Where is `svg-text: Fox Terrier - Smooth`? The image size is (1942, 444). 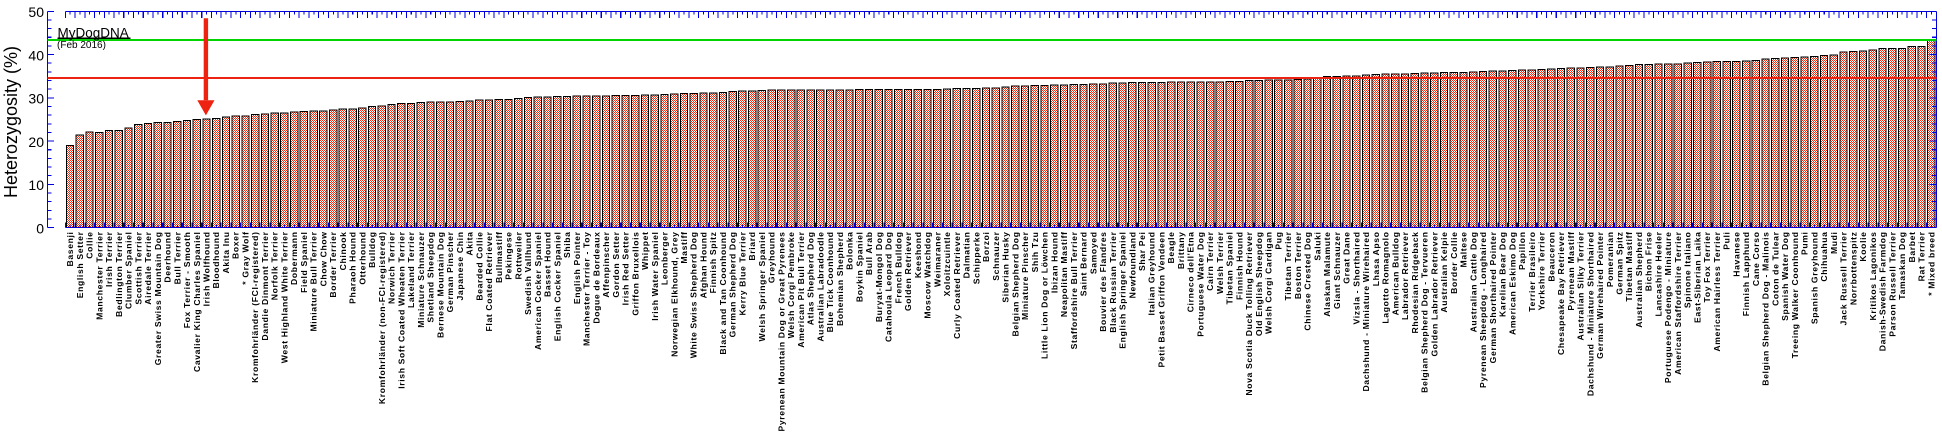
svg-text: Fox Terrier - Smooth is located at coordinates (187, 279).